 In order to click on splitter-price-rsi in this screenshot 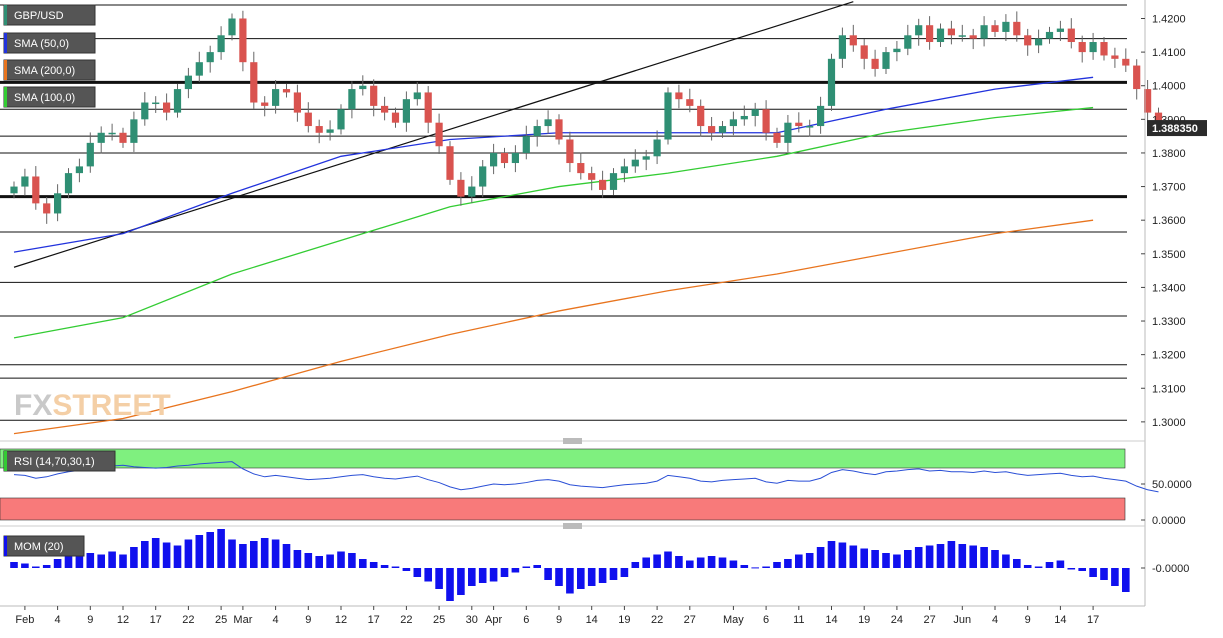, I will do `click(572, 441)`.